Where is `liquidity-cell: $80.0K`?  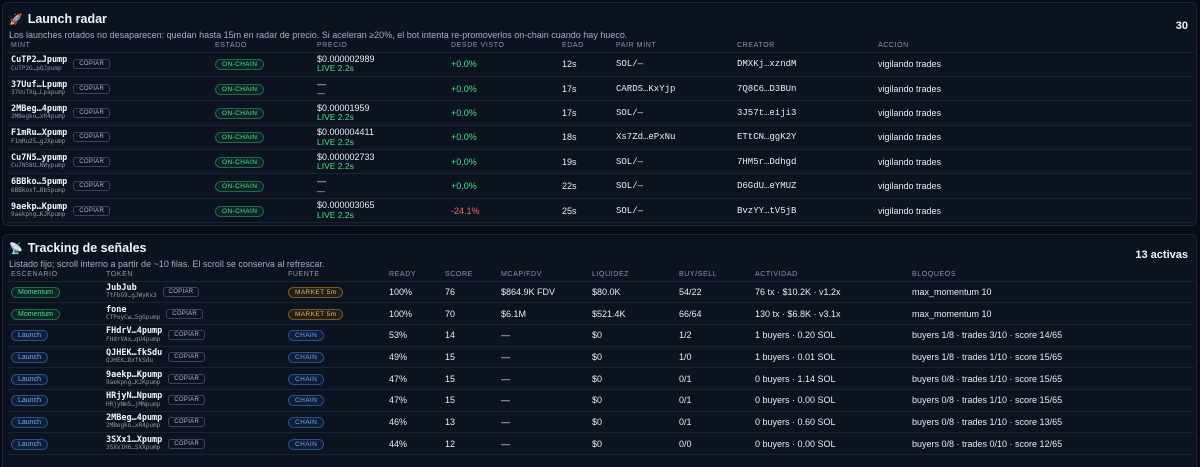
liquidity-cell: $80.0K is located at coordinates (631, 292).